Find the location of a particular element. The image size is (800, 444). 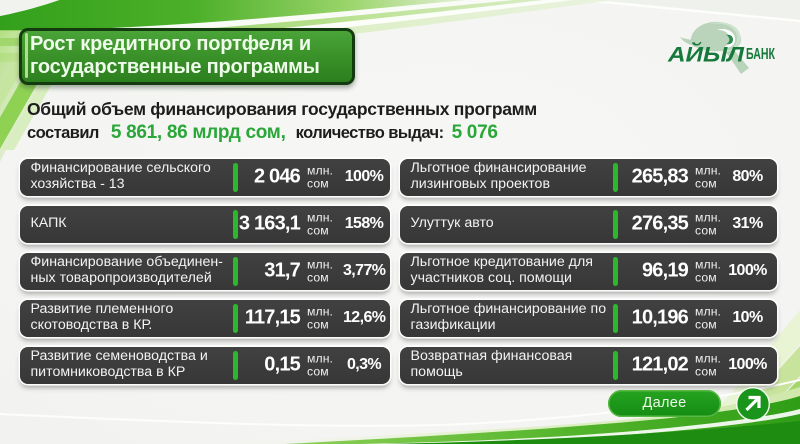

svg-text: АЙЫЛ is located at coordinates (706, 55).